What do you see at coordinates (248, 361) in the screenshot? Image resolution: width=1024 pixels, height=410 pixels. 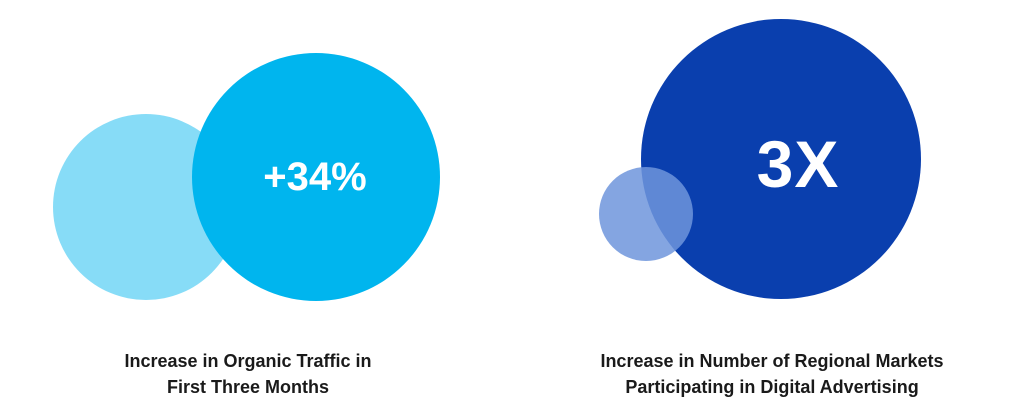 I see `caption-line: Increase in Organic Traffic in` at bounding box center [248, 361].